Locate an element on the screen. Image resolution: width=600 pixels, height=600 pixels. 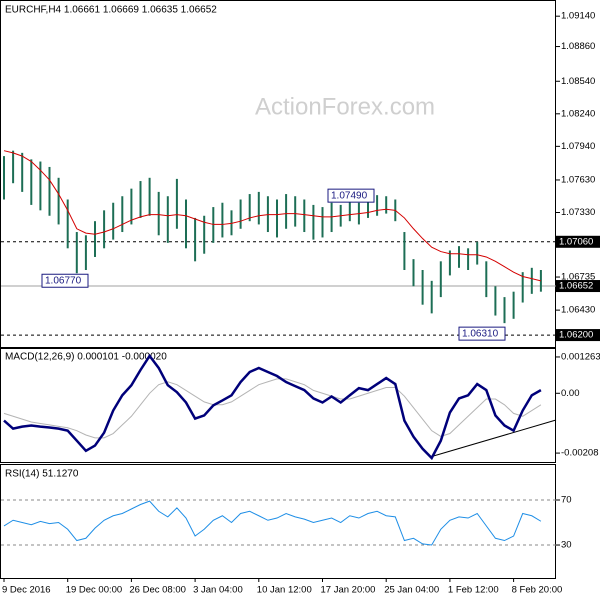
x-tick-label: 26 Dec 08:00 is located at coordinates (157, 590).